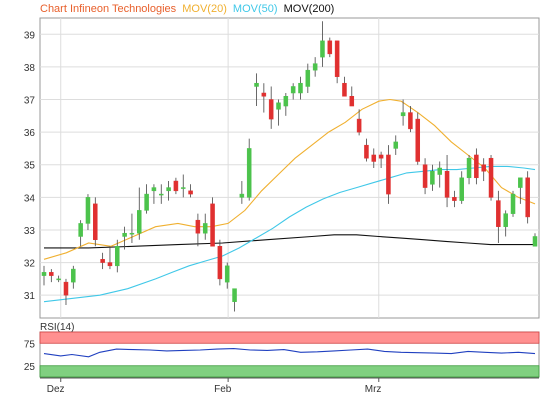  Describe the element at coordinates (289, 386) in the screenshot. I see `x-axis: Dez Feb Mrz` at that location.